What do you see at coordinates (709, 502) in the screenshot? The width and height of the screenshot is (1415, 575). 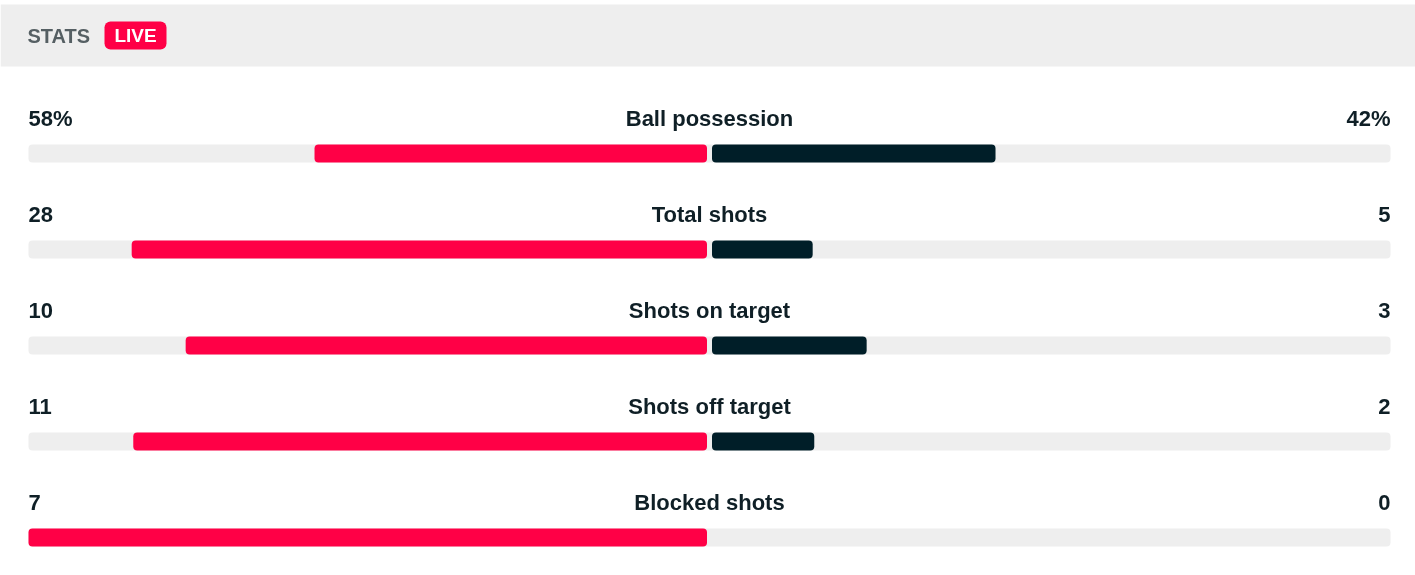 I see `category-label: Blocked shots` at bounding box center [709, 502].